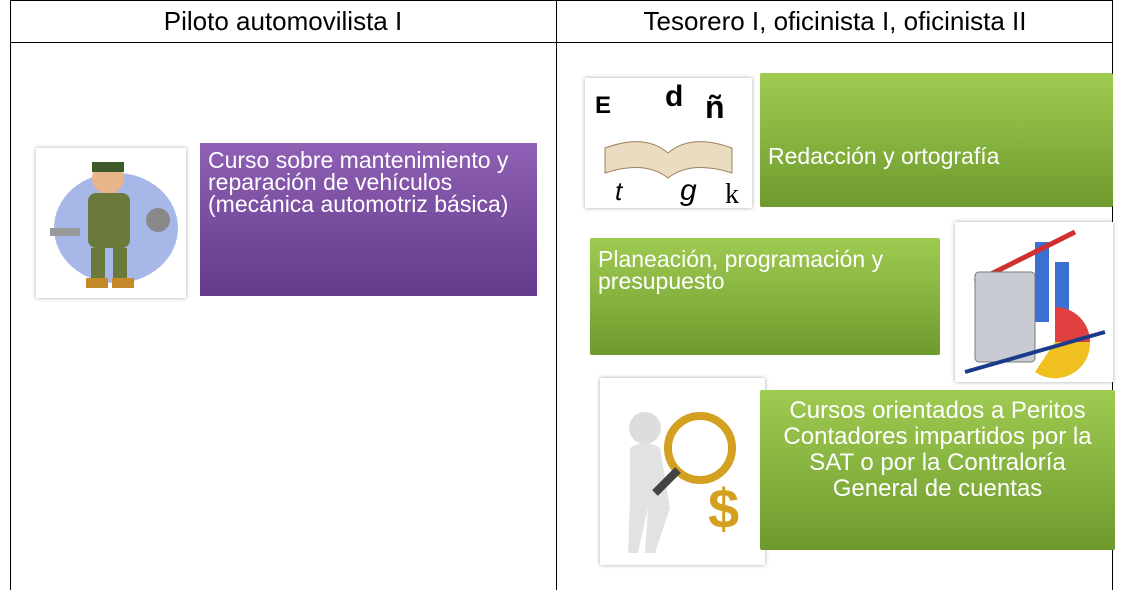 The width and height of the screenshot is (1122, 590). I want to click on finance-image, so click(1034, 302).